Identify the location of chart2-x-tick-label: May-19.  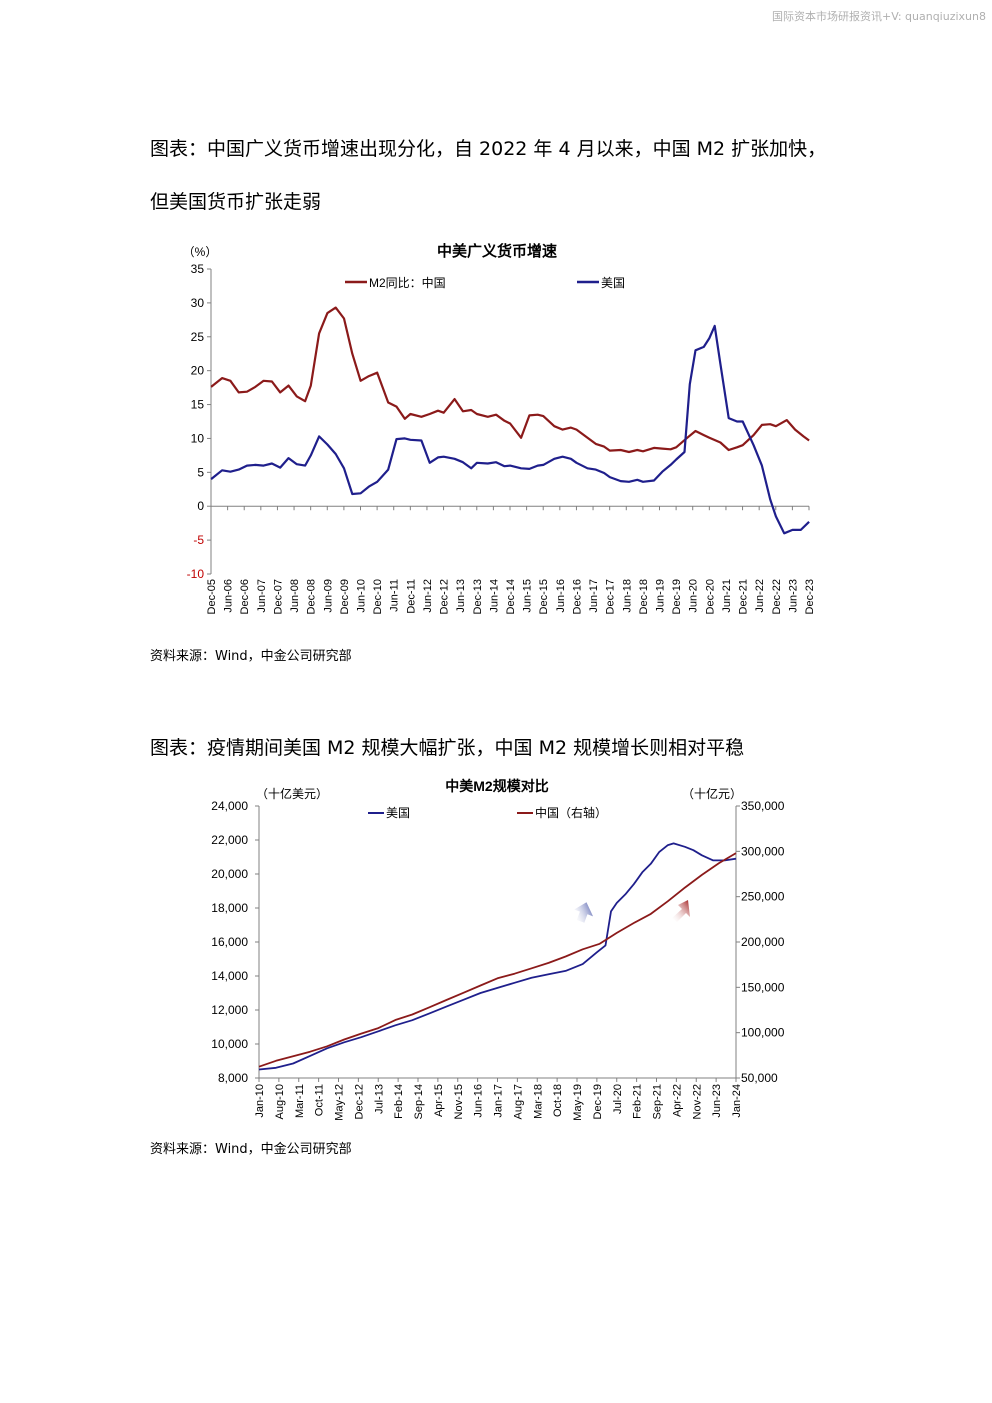
(578, 1102).